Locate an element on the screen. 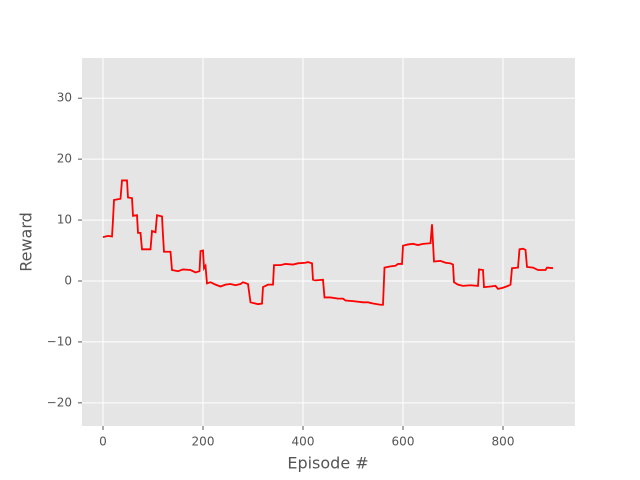 Image resolution: width=640 pixels, height=480 pixels. x-tick-label: 800 is located at coordinates (503, 442).